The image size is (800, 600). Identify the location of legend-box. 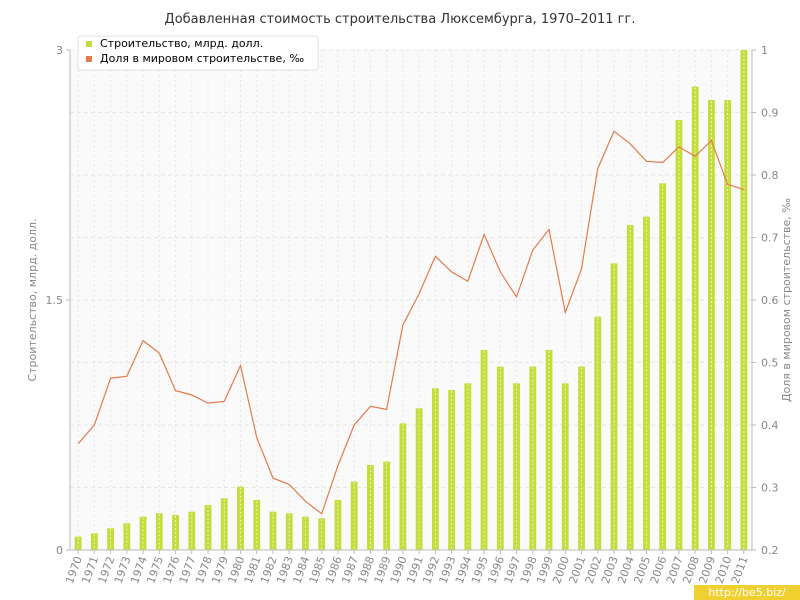
(198, 53).